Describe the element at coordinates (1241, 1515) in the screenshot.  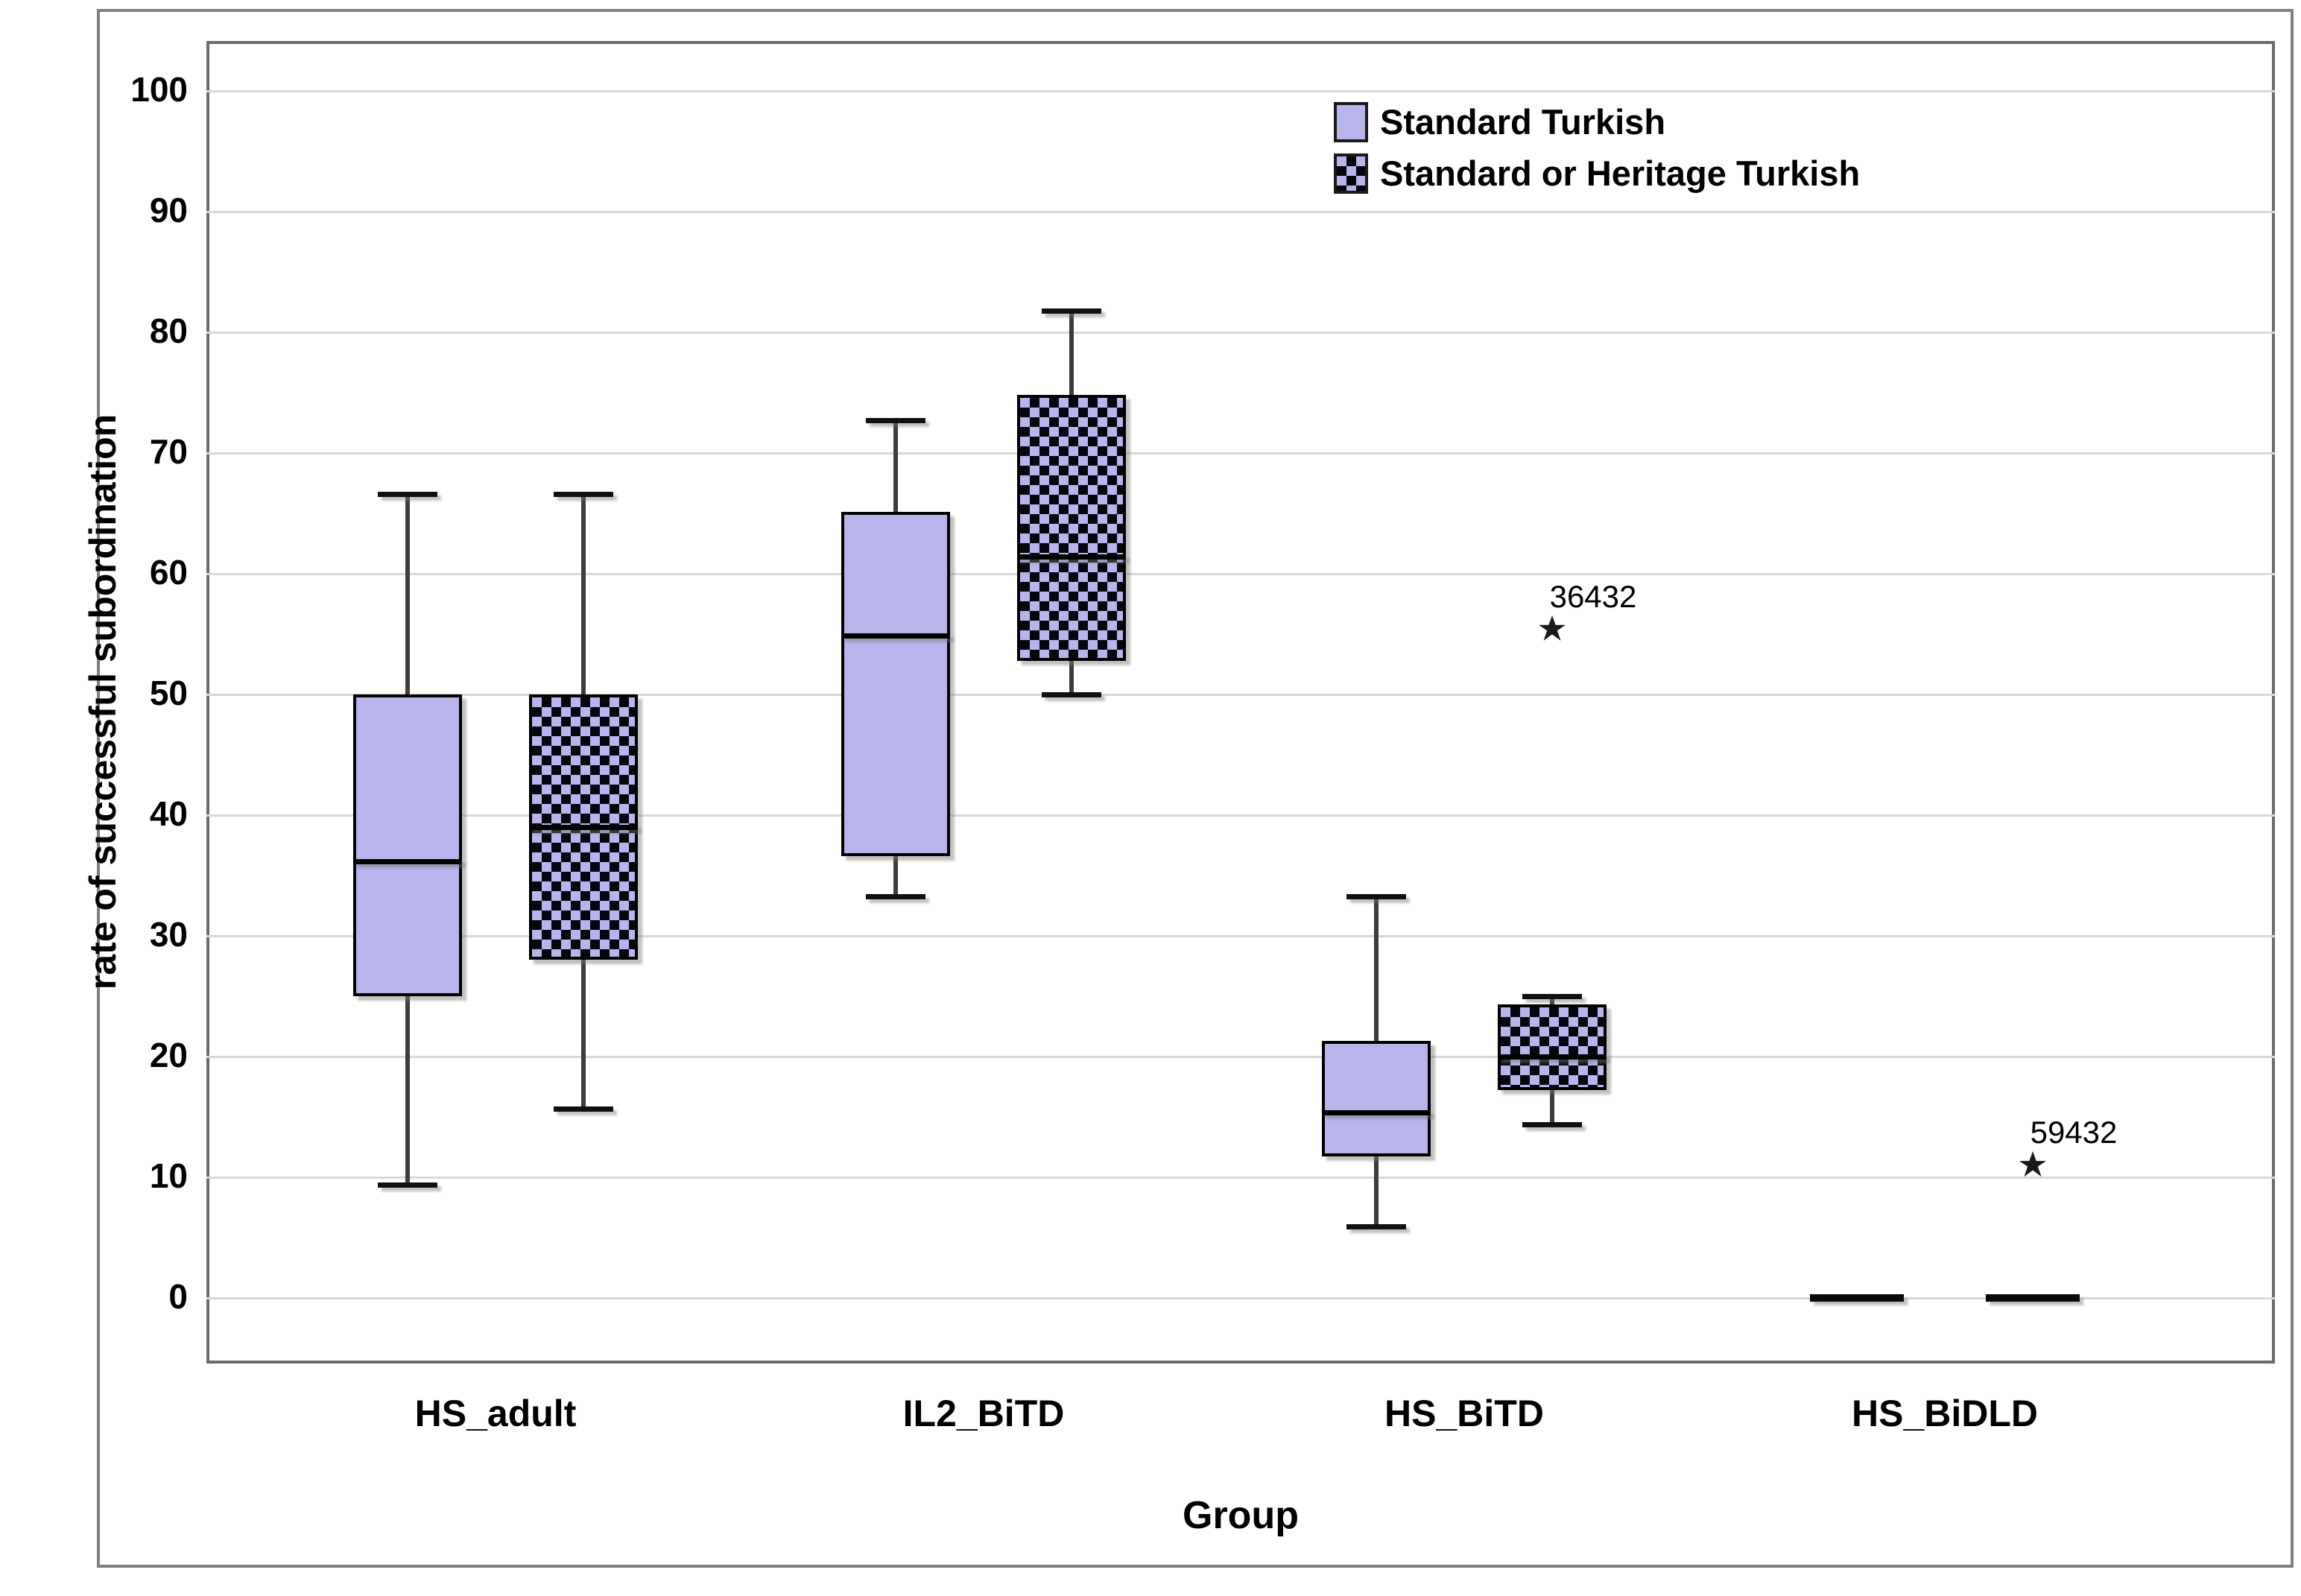
I see `x-axis-title: Group` at that location.